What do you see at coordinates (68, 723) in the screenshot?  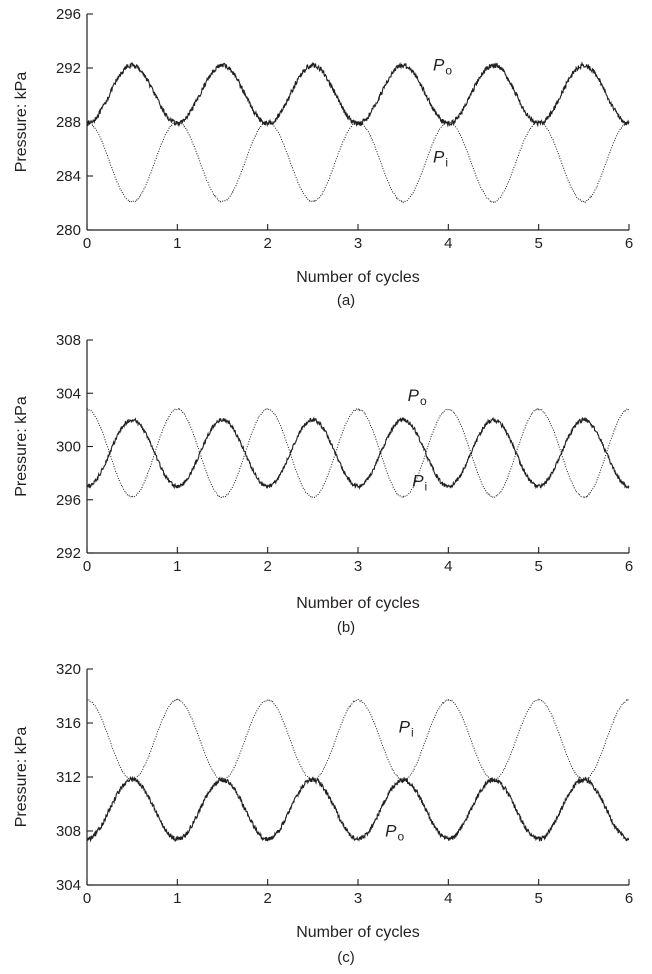 I see `y-tick-label: 316` at bounding box center [68, 723].